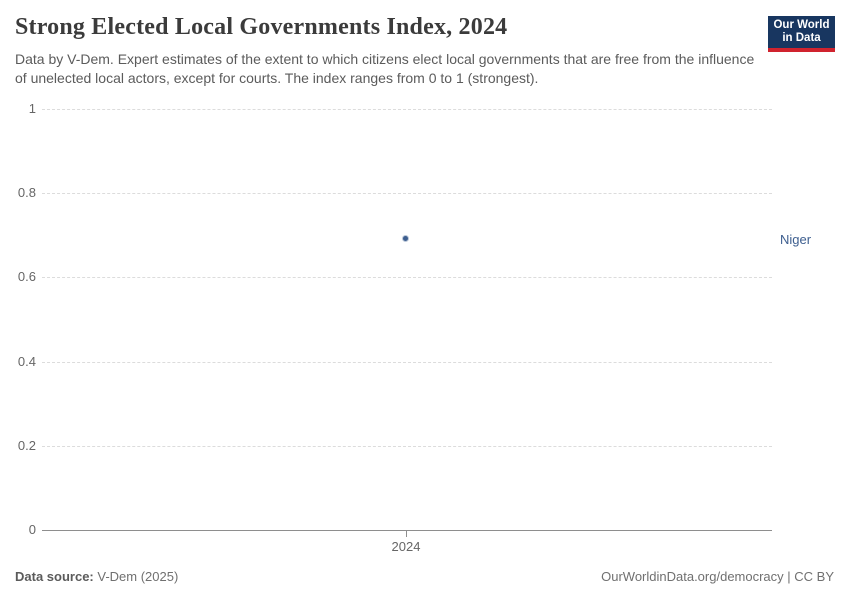 Image resolution: width=850 pixels, height=600 pixels. What do you see at coordinates (136, 576) in the screenshot?
I see `data-source-value: V-Dem (2025)` at bounding box center [136, 576].